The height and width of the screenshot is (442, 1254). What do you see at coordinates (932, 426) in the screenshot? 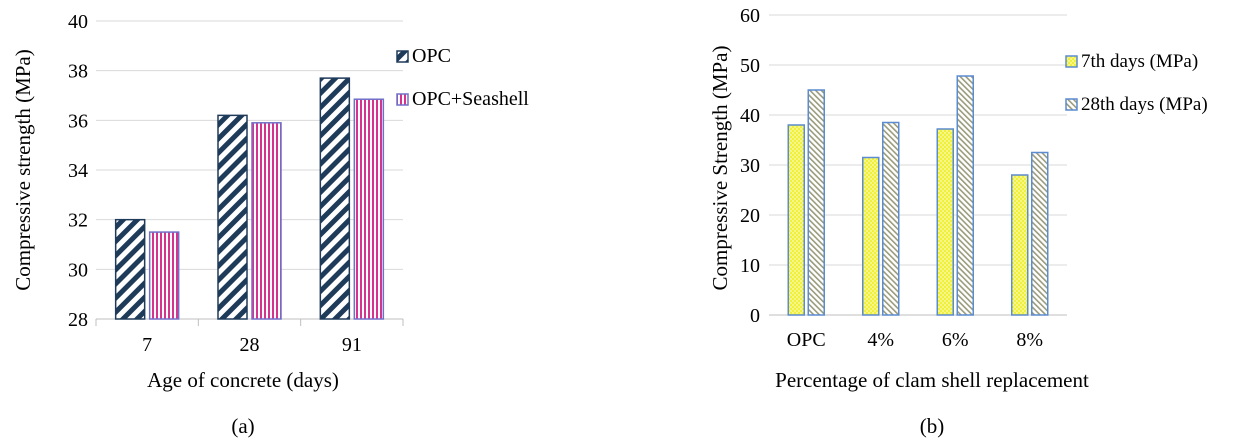
I see `panel-label-b: (b)` at bounding box center [932, 426].